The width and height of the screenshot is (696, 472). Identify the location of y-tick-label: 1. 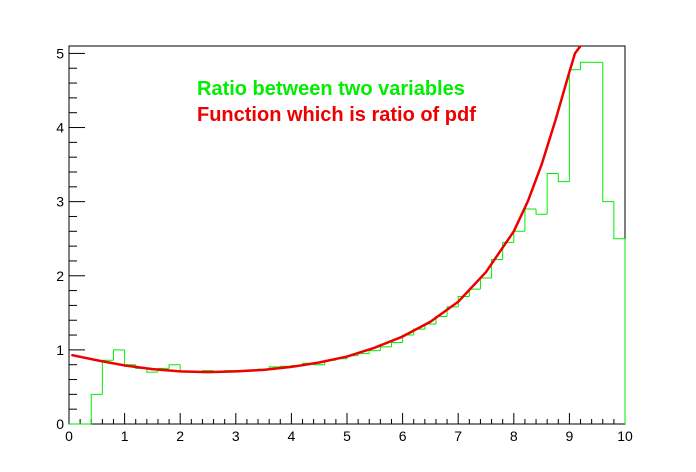
(60, 350).